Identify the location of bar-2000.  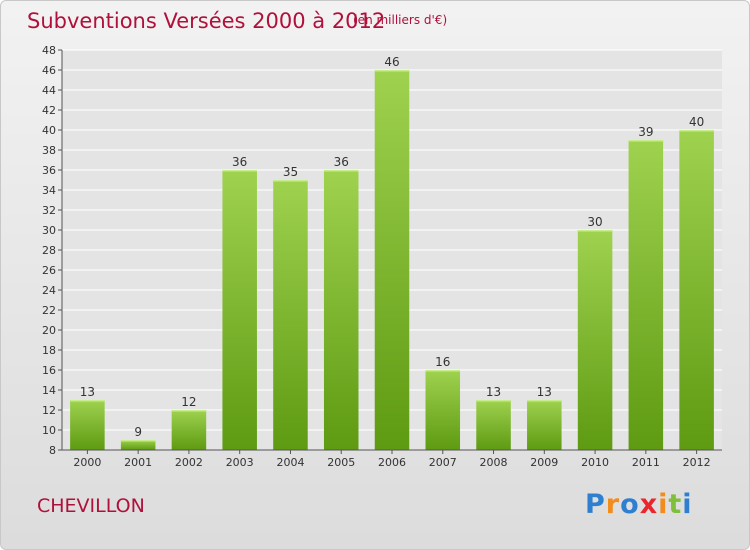
(87, 425).